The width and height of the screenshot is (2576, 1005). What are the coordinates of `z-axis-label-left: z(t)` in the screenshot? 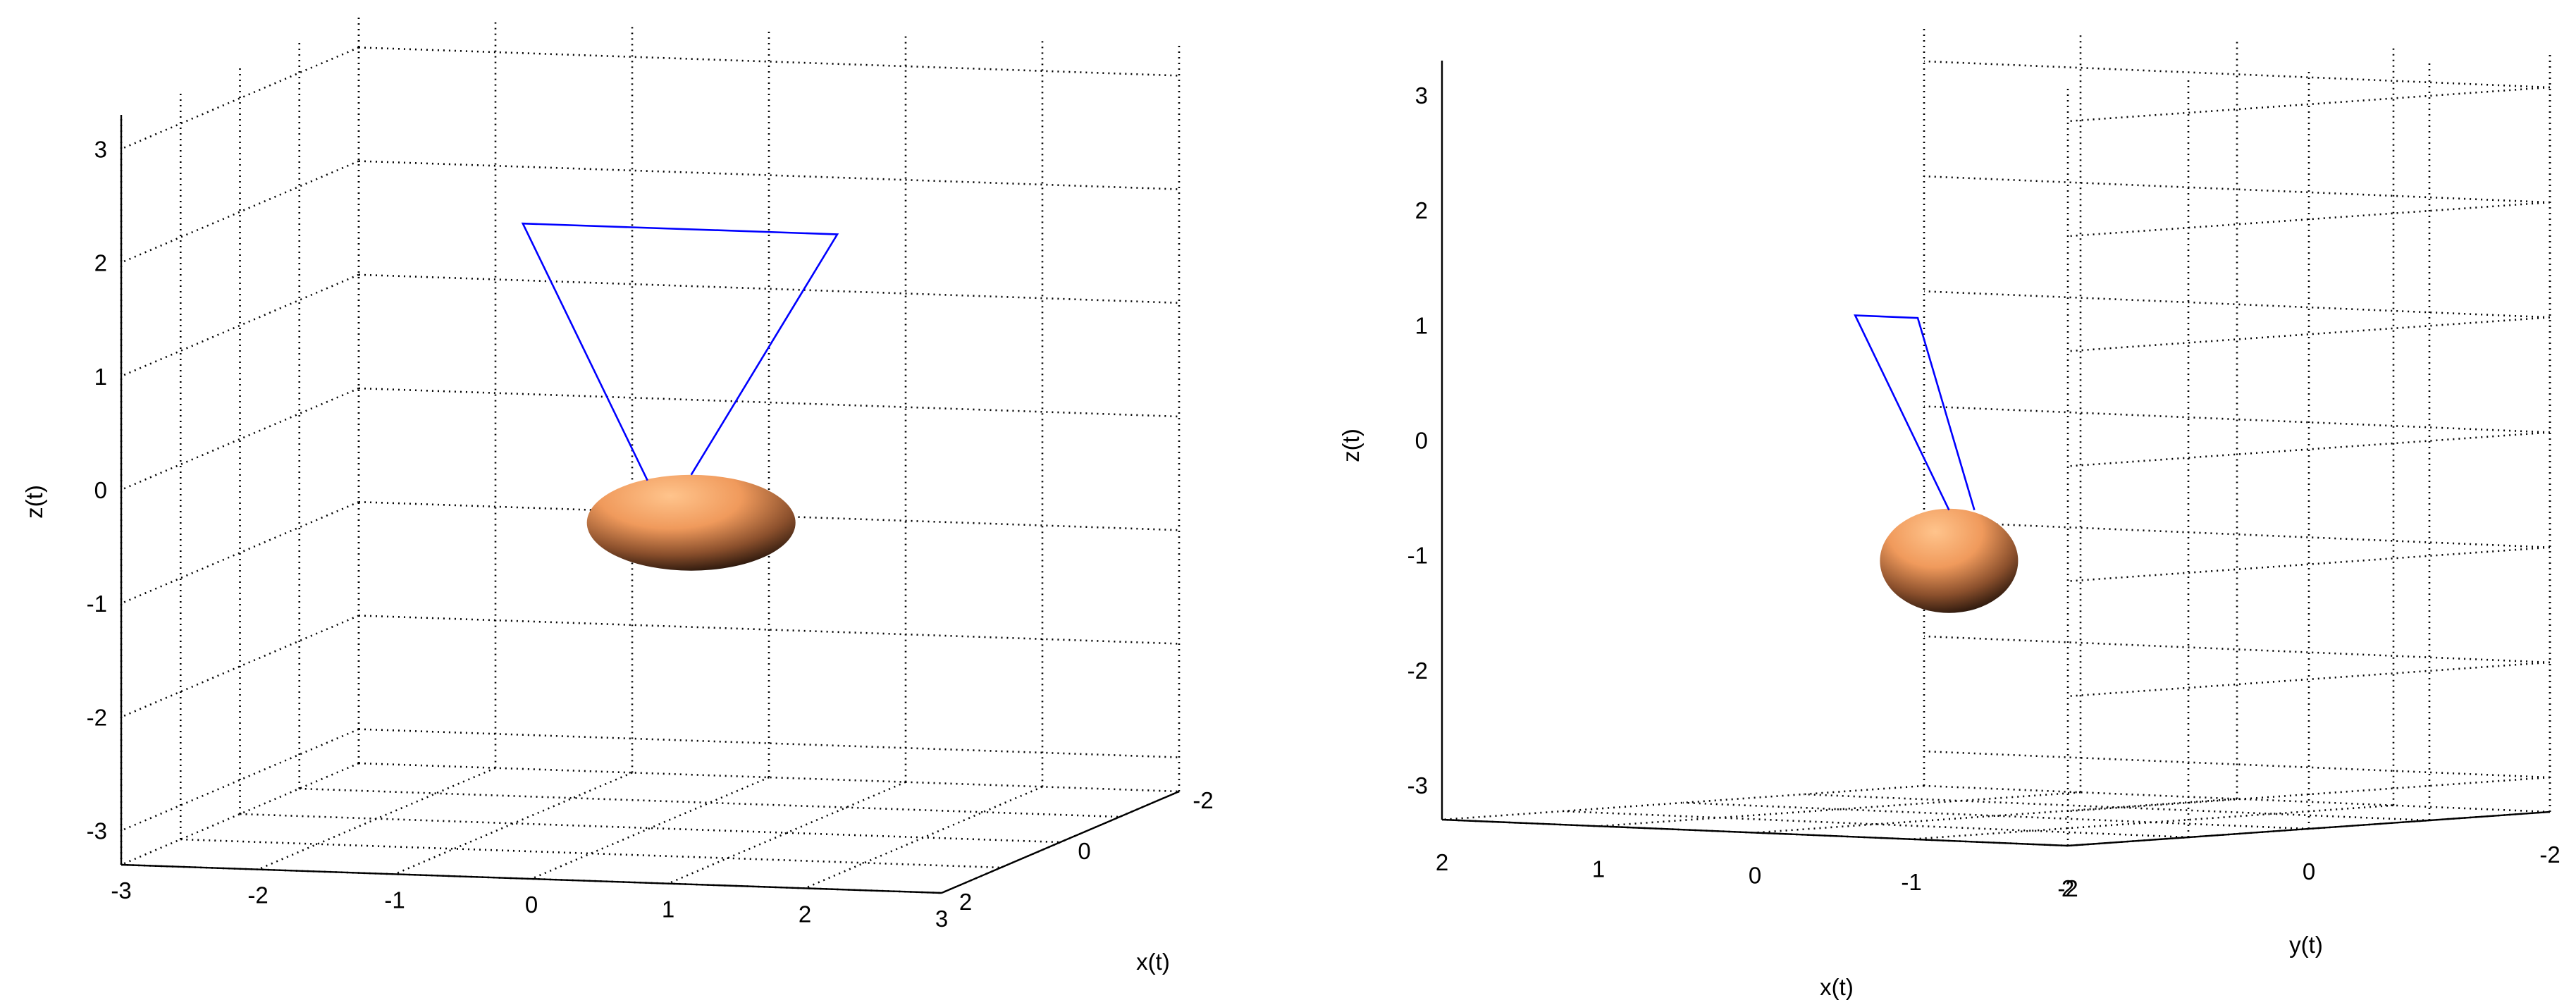 It's located at (34, 502).